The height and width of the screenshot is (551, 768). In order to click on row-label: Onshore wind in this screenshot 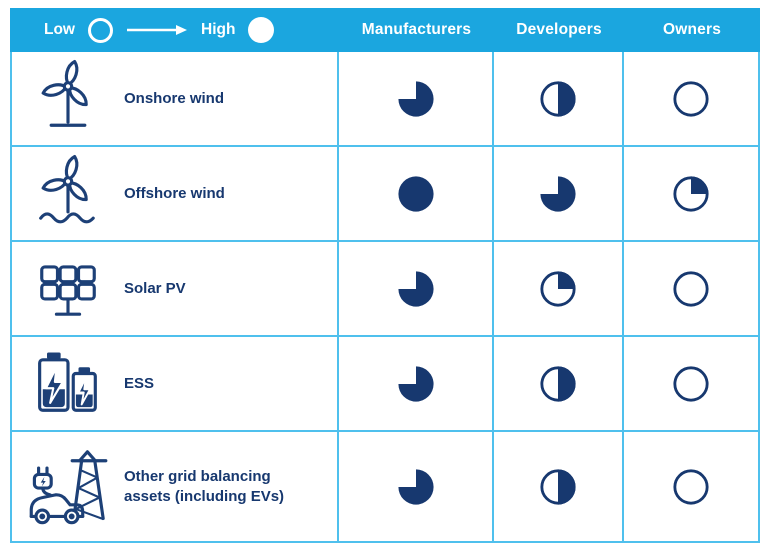, I will do `click(174, 98)`.